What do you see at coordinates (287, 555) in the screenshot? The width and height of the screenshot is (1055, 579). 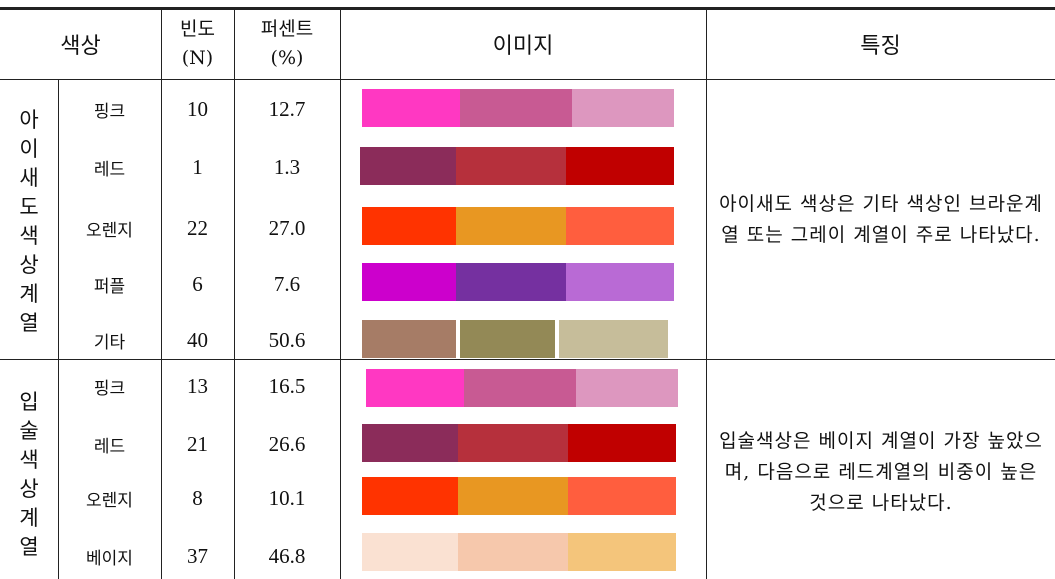 I see `percent-cell: 46.8` at bounding box center [287, 555].